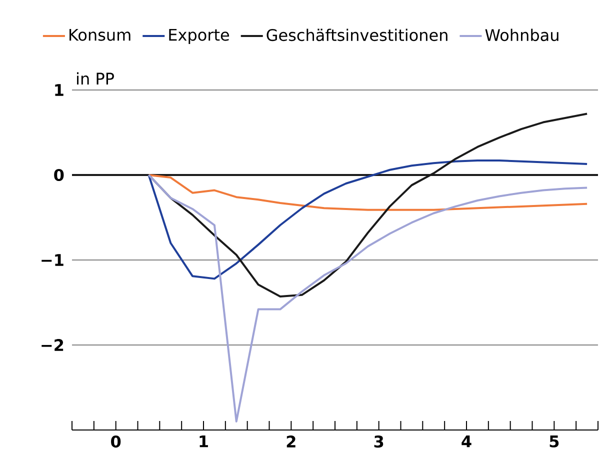 The width and height of the screenshot is (608, 457). What do you see at coordinates (95, 78) in the screenshot?
I see `y-axis-title: in PP` at bounding box center [95, 78].